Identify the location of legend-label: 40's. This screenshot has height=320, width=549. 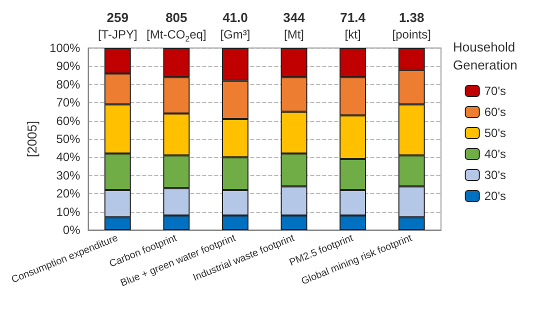
(495, 154).